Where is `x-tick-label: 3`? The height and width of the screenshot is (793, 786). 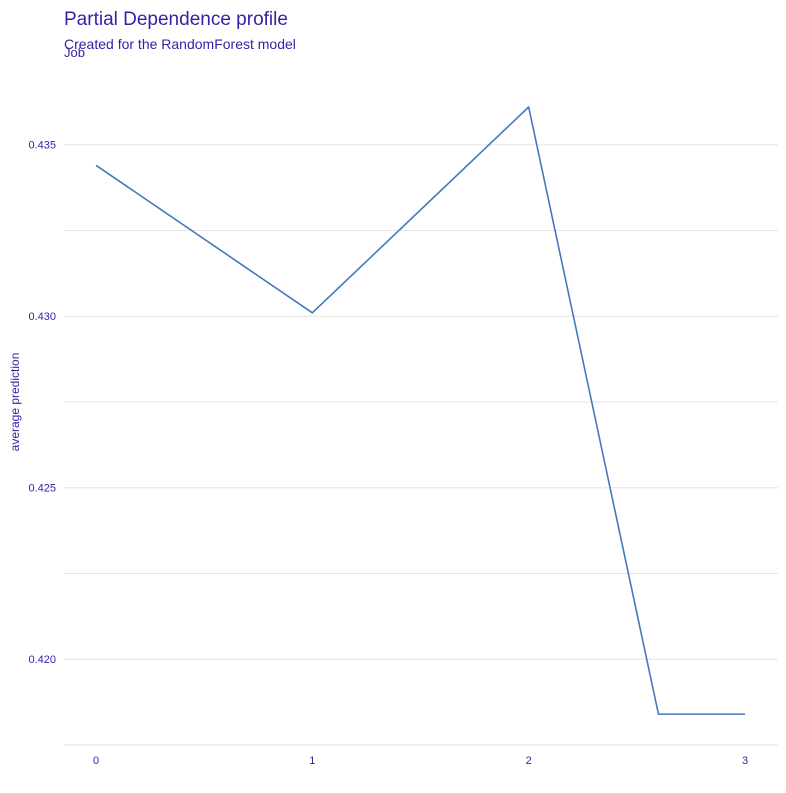
x-tick-label: 3 is located at coordinates (745, 761).